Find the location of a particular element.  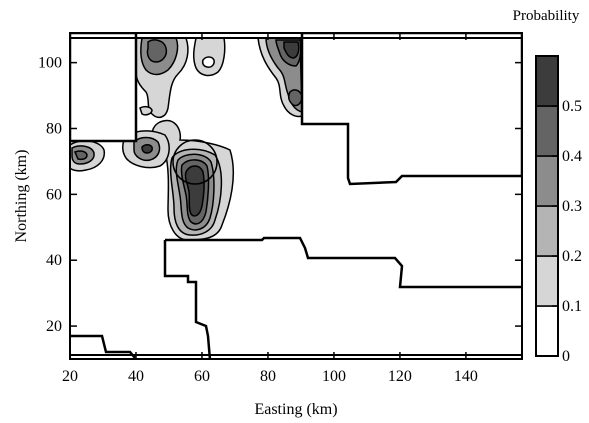

x-tick-label: 60 is located at coordinates (202, 376).